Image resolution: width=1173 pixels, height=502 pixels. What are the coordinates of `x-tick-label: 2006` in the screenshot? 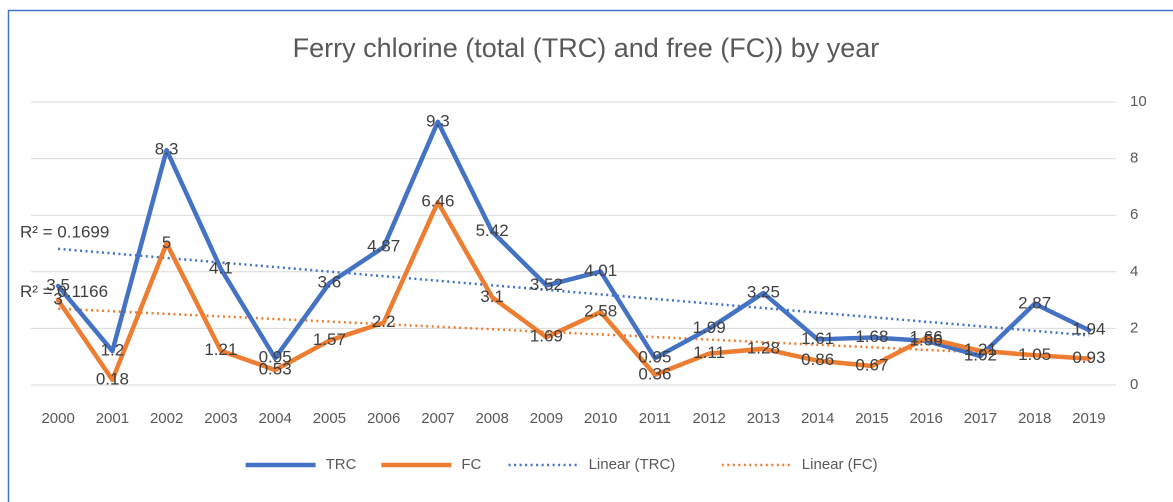 It's located at (383, 418).